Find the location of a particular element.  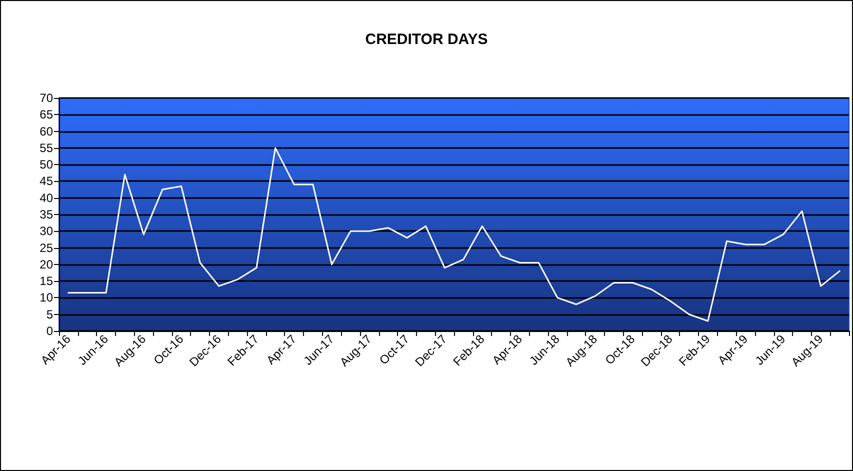

y-tick-label: 35 is located at coordinates (47, 215).